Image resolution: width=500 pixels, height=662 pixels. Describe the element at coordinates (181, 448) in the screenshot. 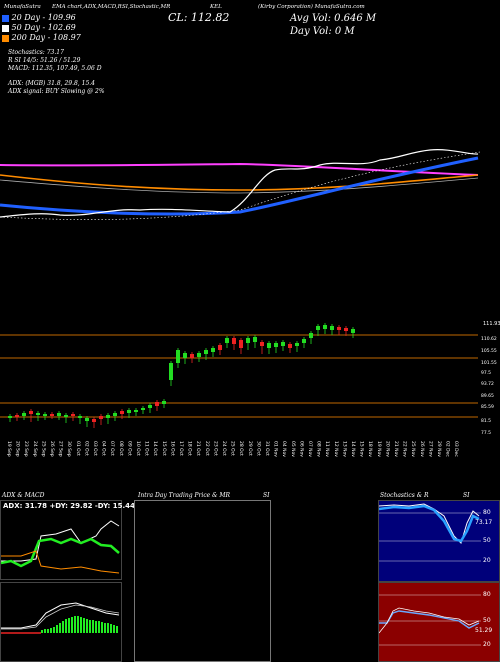

I see `date-label: 17 Oct` at that location.